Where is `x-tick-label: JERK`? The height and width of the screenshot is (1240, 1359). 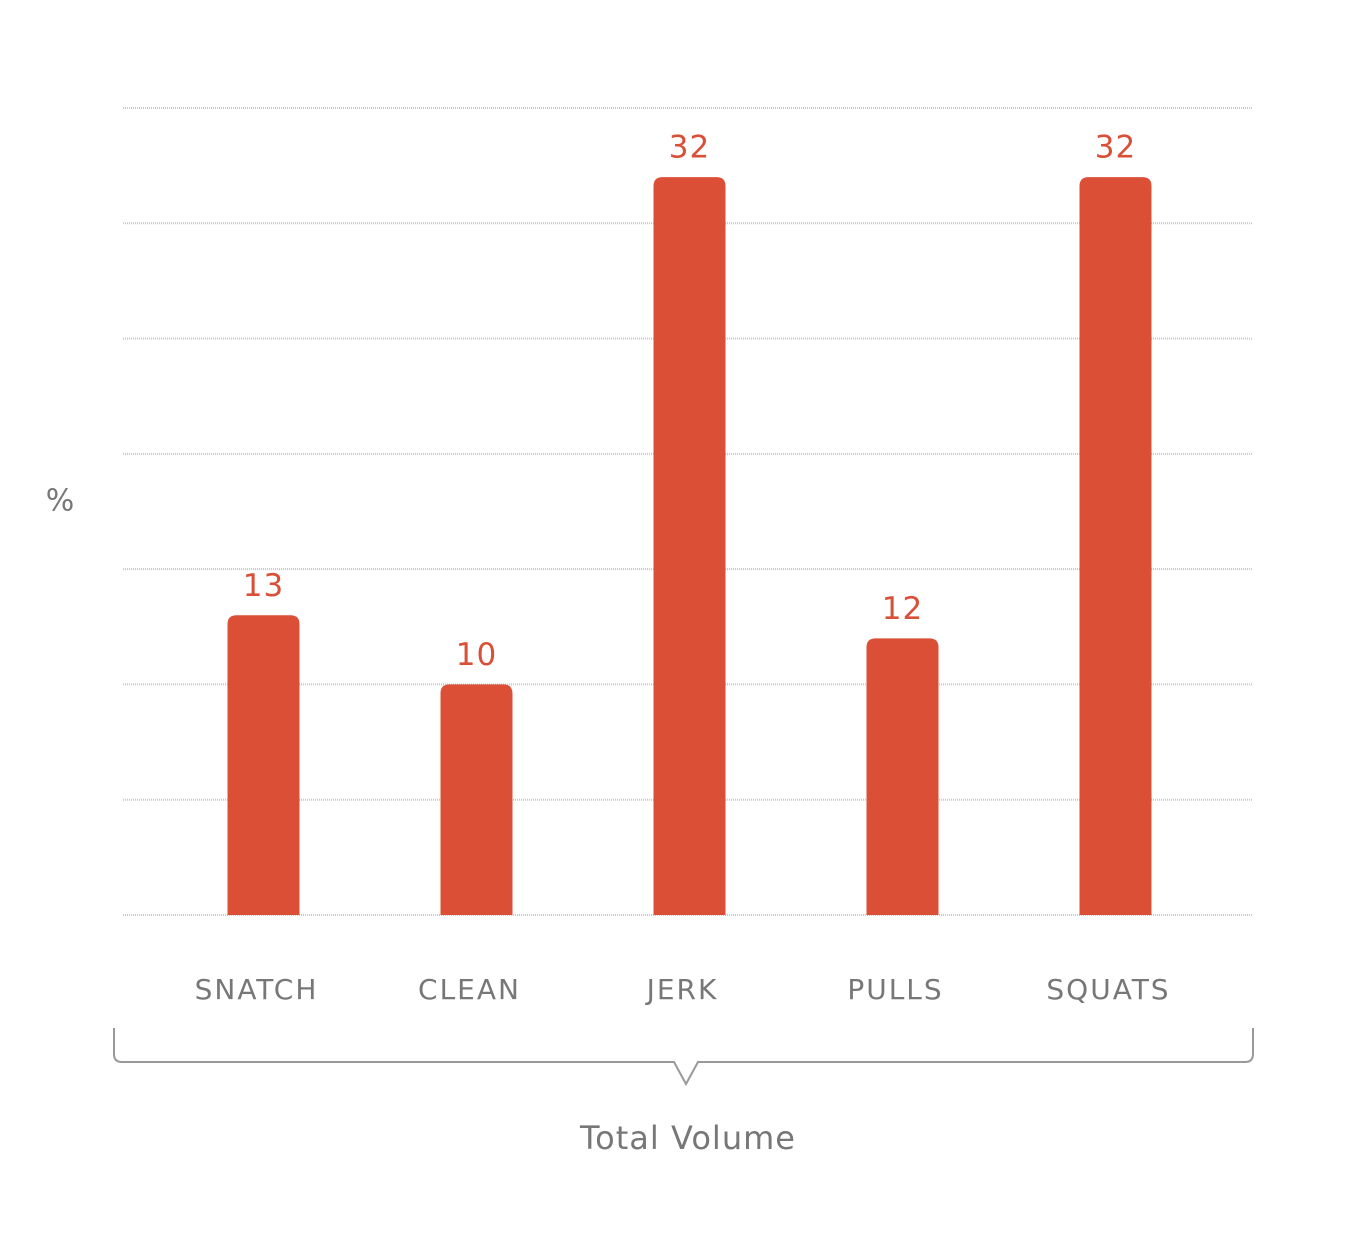
x-tick-label: JERK is located at coordinates (682, 989).